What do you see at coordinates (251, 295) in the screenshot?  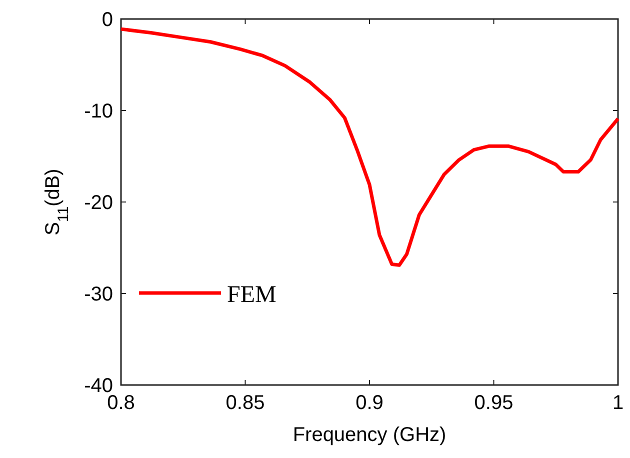 I see `legend-label: FEM` at bounding box center [251, 295].